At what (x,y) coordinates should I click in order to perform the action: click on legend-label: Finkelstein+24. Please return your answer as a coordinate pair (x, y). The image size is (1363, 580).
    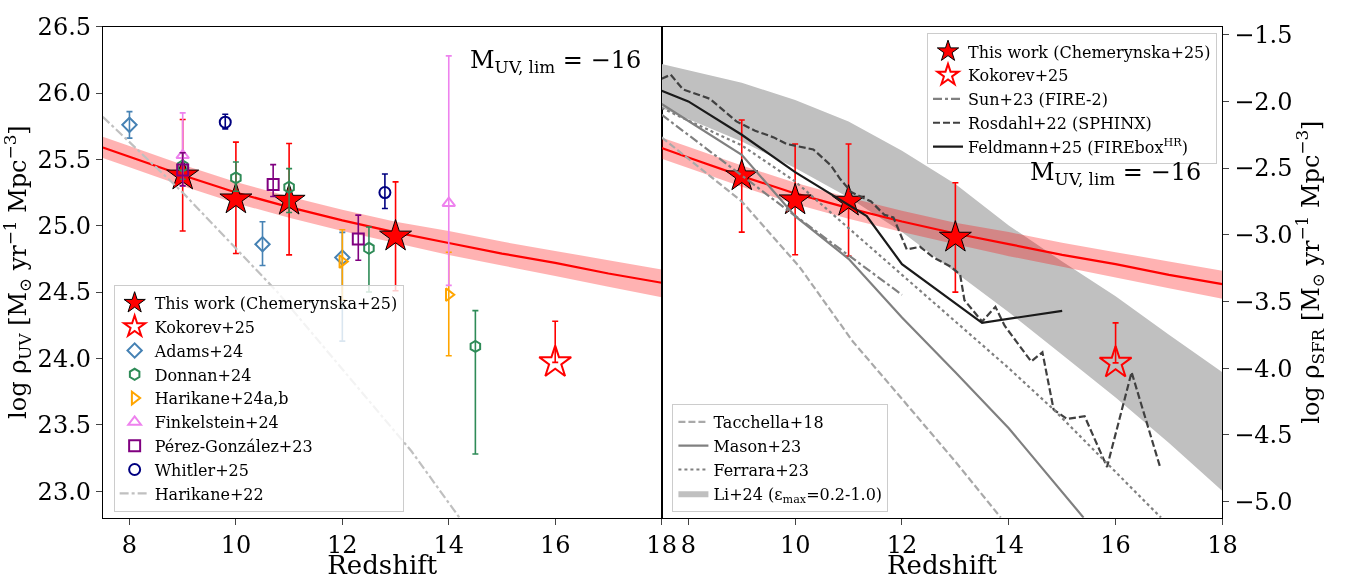
    Looking at the image, I should click on (216, 423).